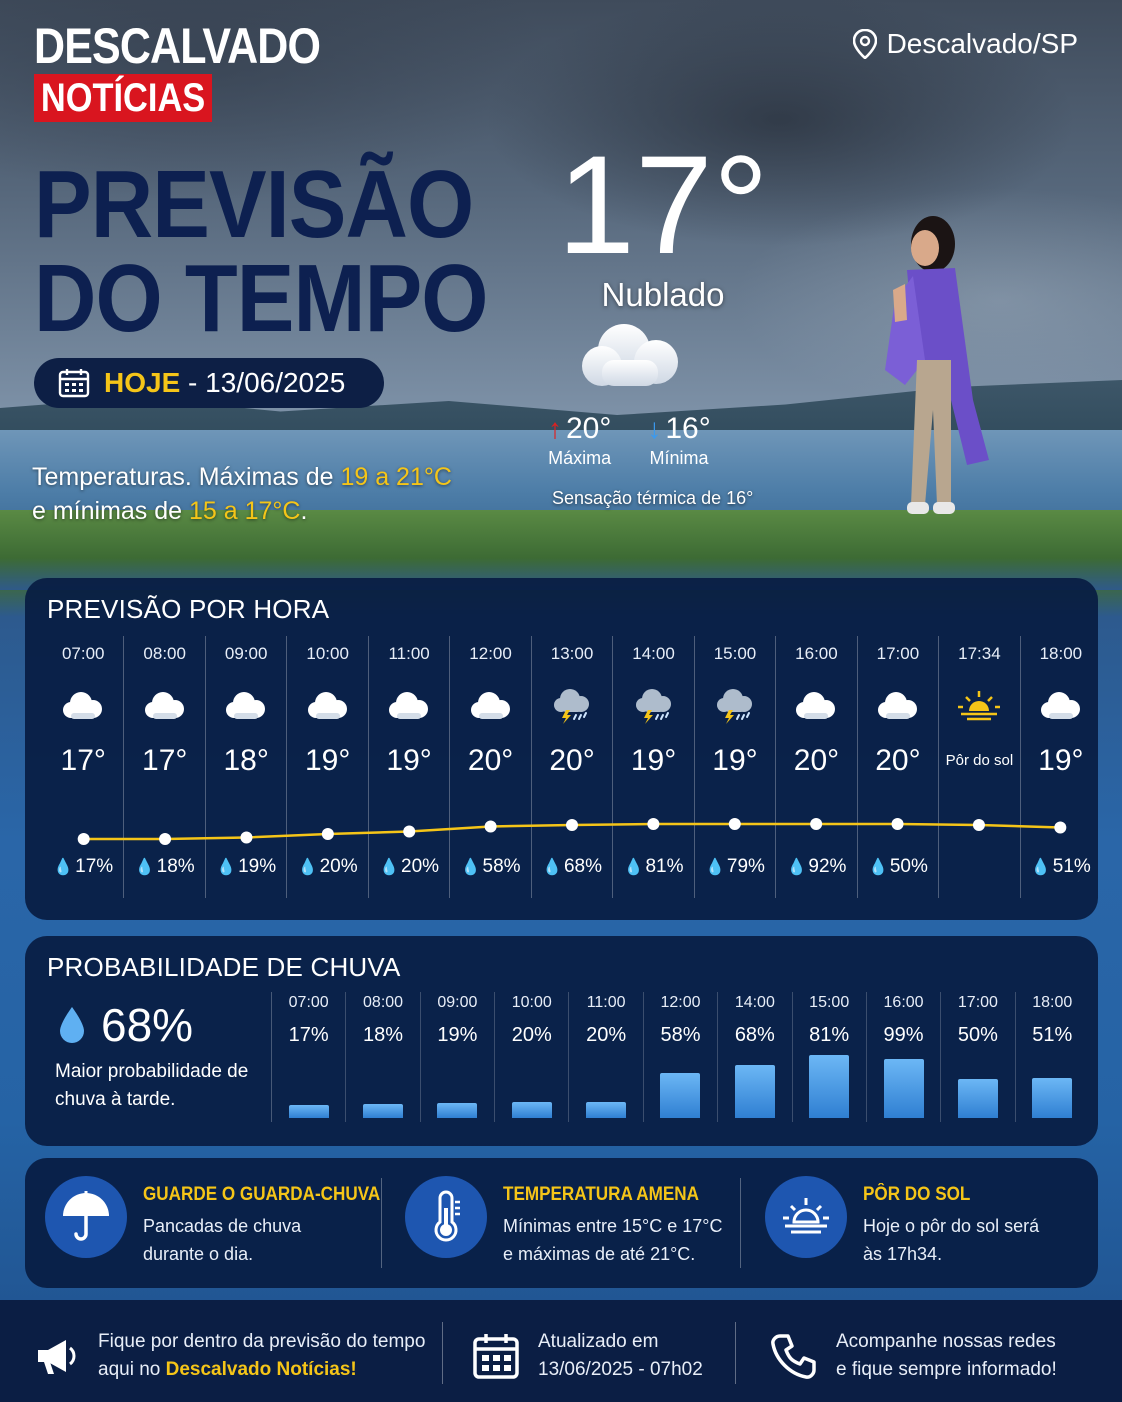 This screenshot has height=1402, width=1122. What do you see at coordinates (383, 1035) in the screenshot?
I see `rain-pct: 18%` at bounding box center [383, 1035].